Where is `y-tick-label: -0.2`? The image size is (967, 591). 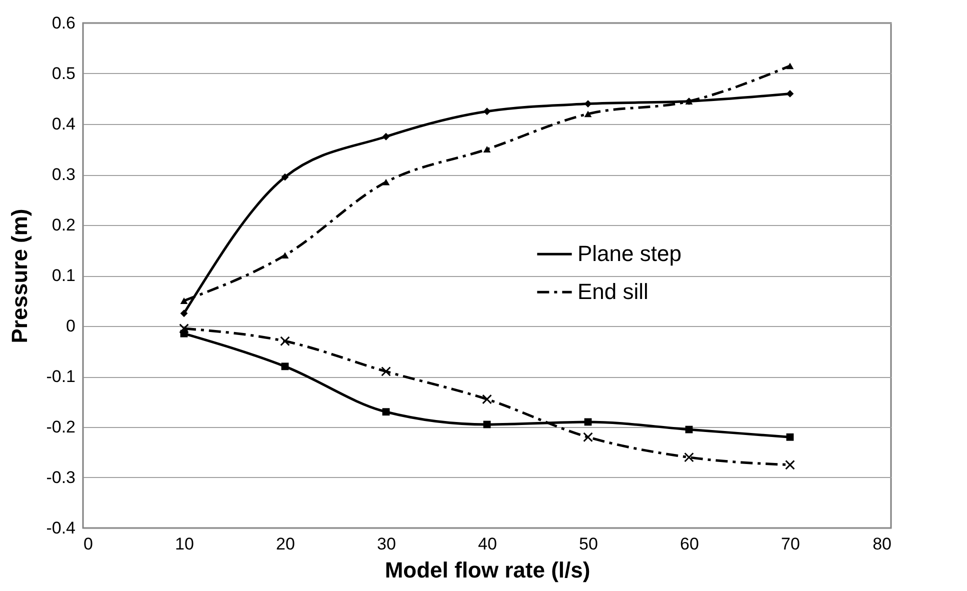 y-tick-label: -0.2 is located at coordinates (61, 427).